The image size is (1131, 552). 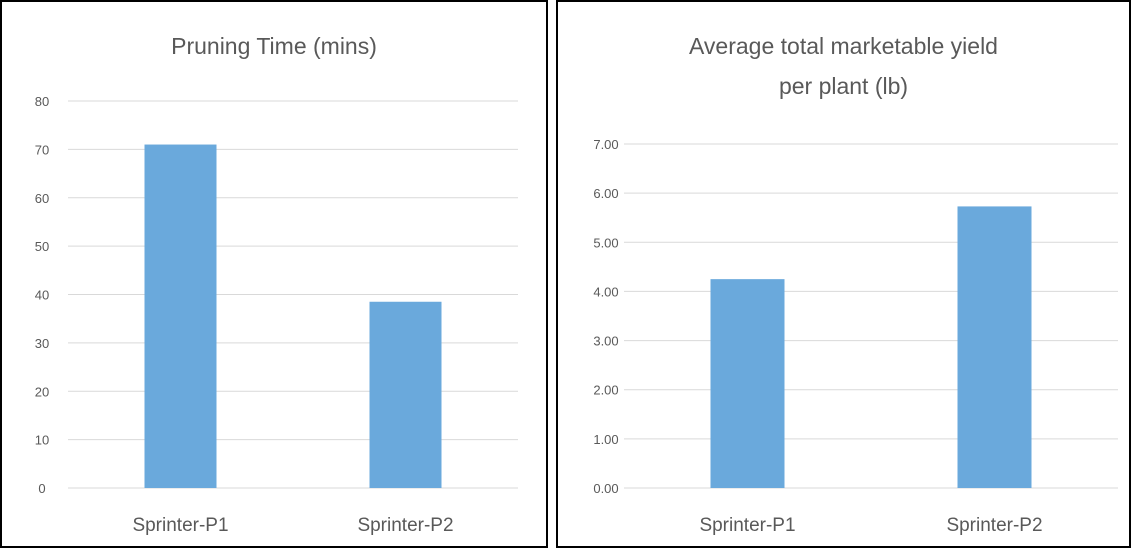 I want to click on chart-title-line: Average total marketable yield, so click(x=843, y=46).